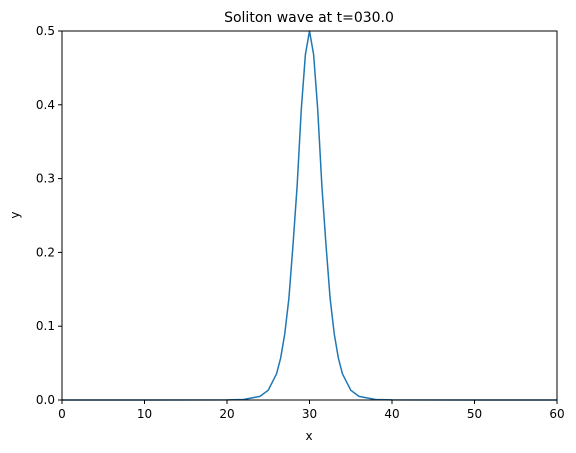  I want to click on y-tick-label: 0.1, so click(45, 326).